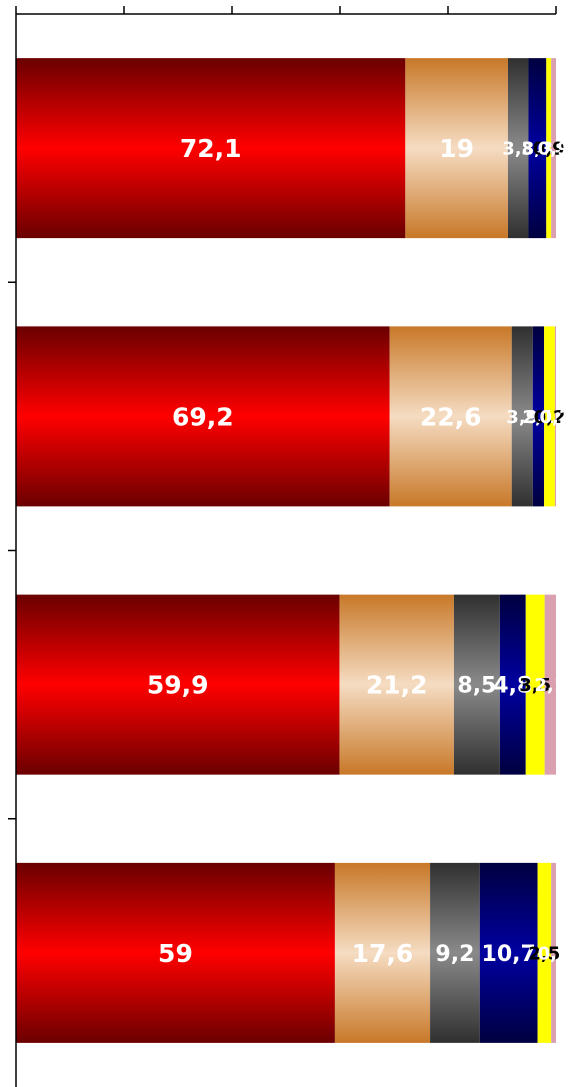 The height and width of the screenshot is (1087, 570). I want to click on bar-segment-row3-series6, so click(550, 684).